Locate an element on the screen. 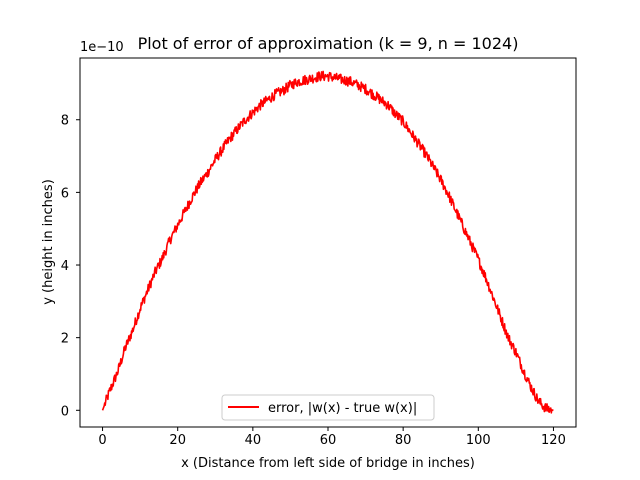 This screenshot has height=480, width=640. legend-box is located at coordinates (328, 407).